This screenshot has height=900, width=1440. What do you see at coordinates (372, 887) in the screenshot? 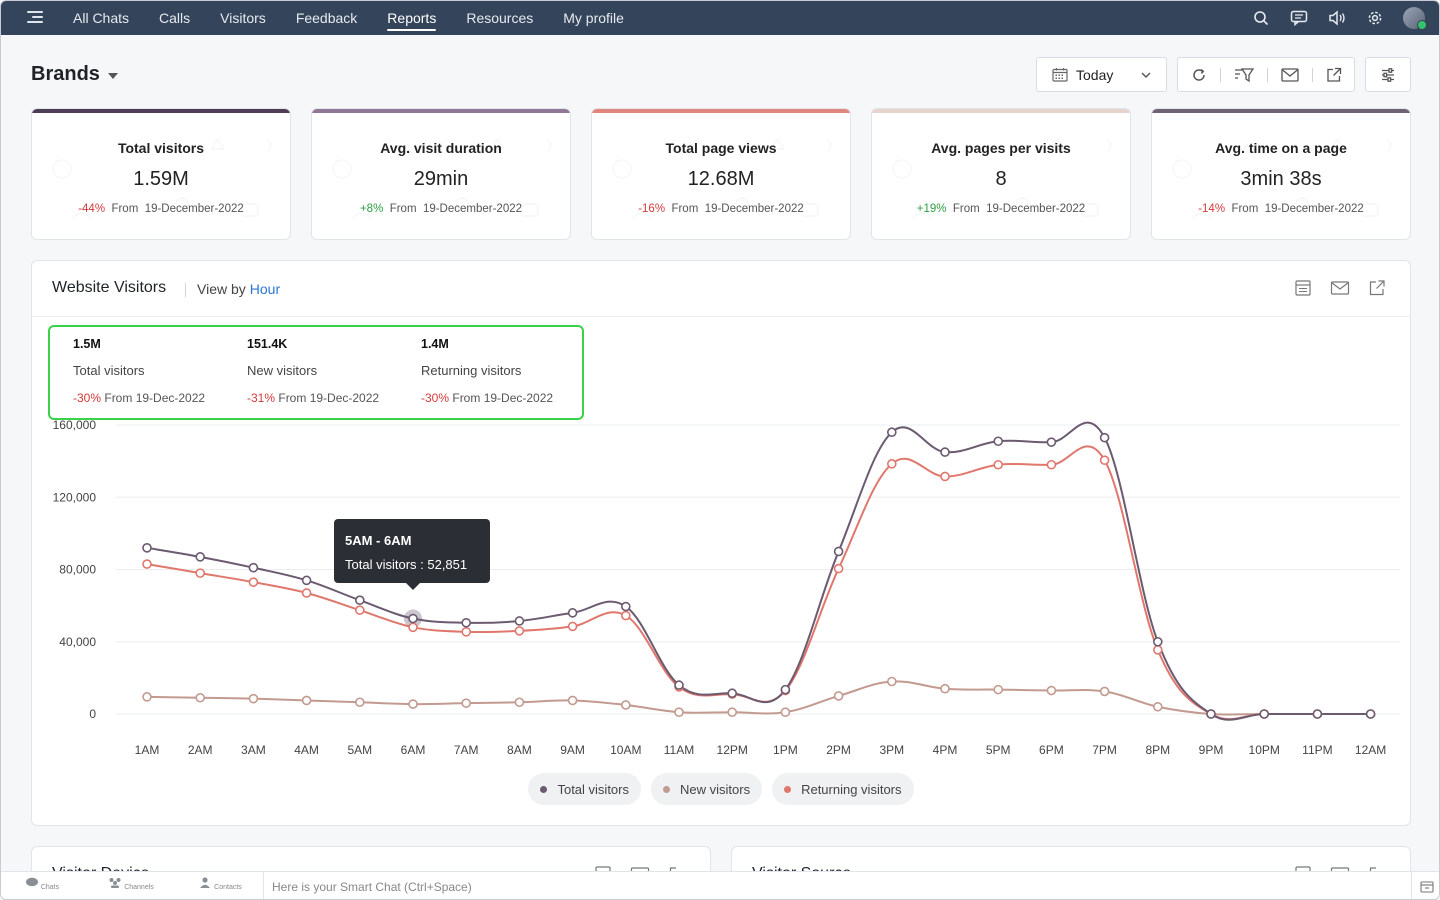
I see `smart-chat-input: Here is your Smart Chat (Ctrl+Space)` at bounding box center [372, 887].